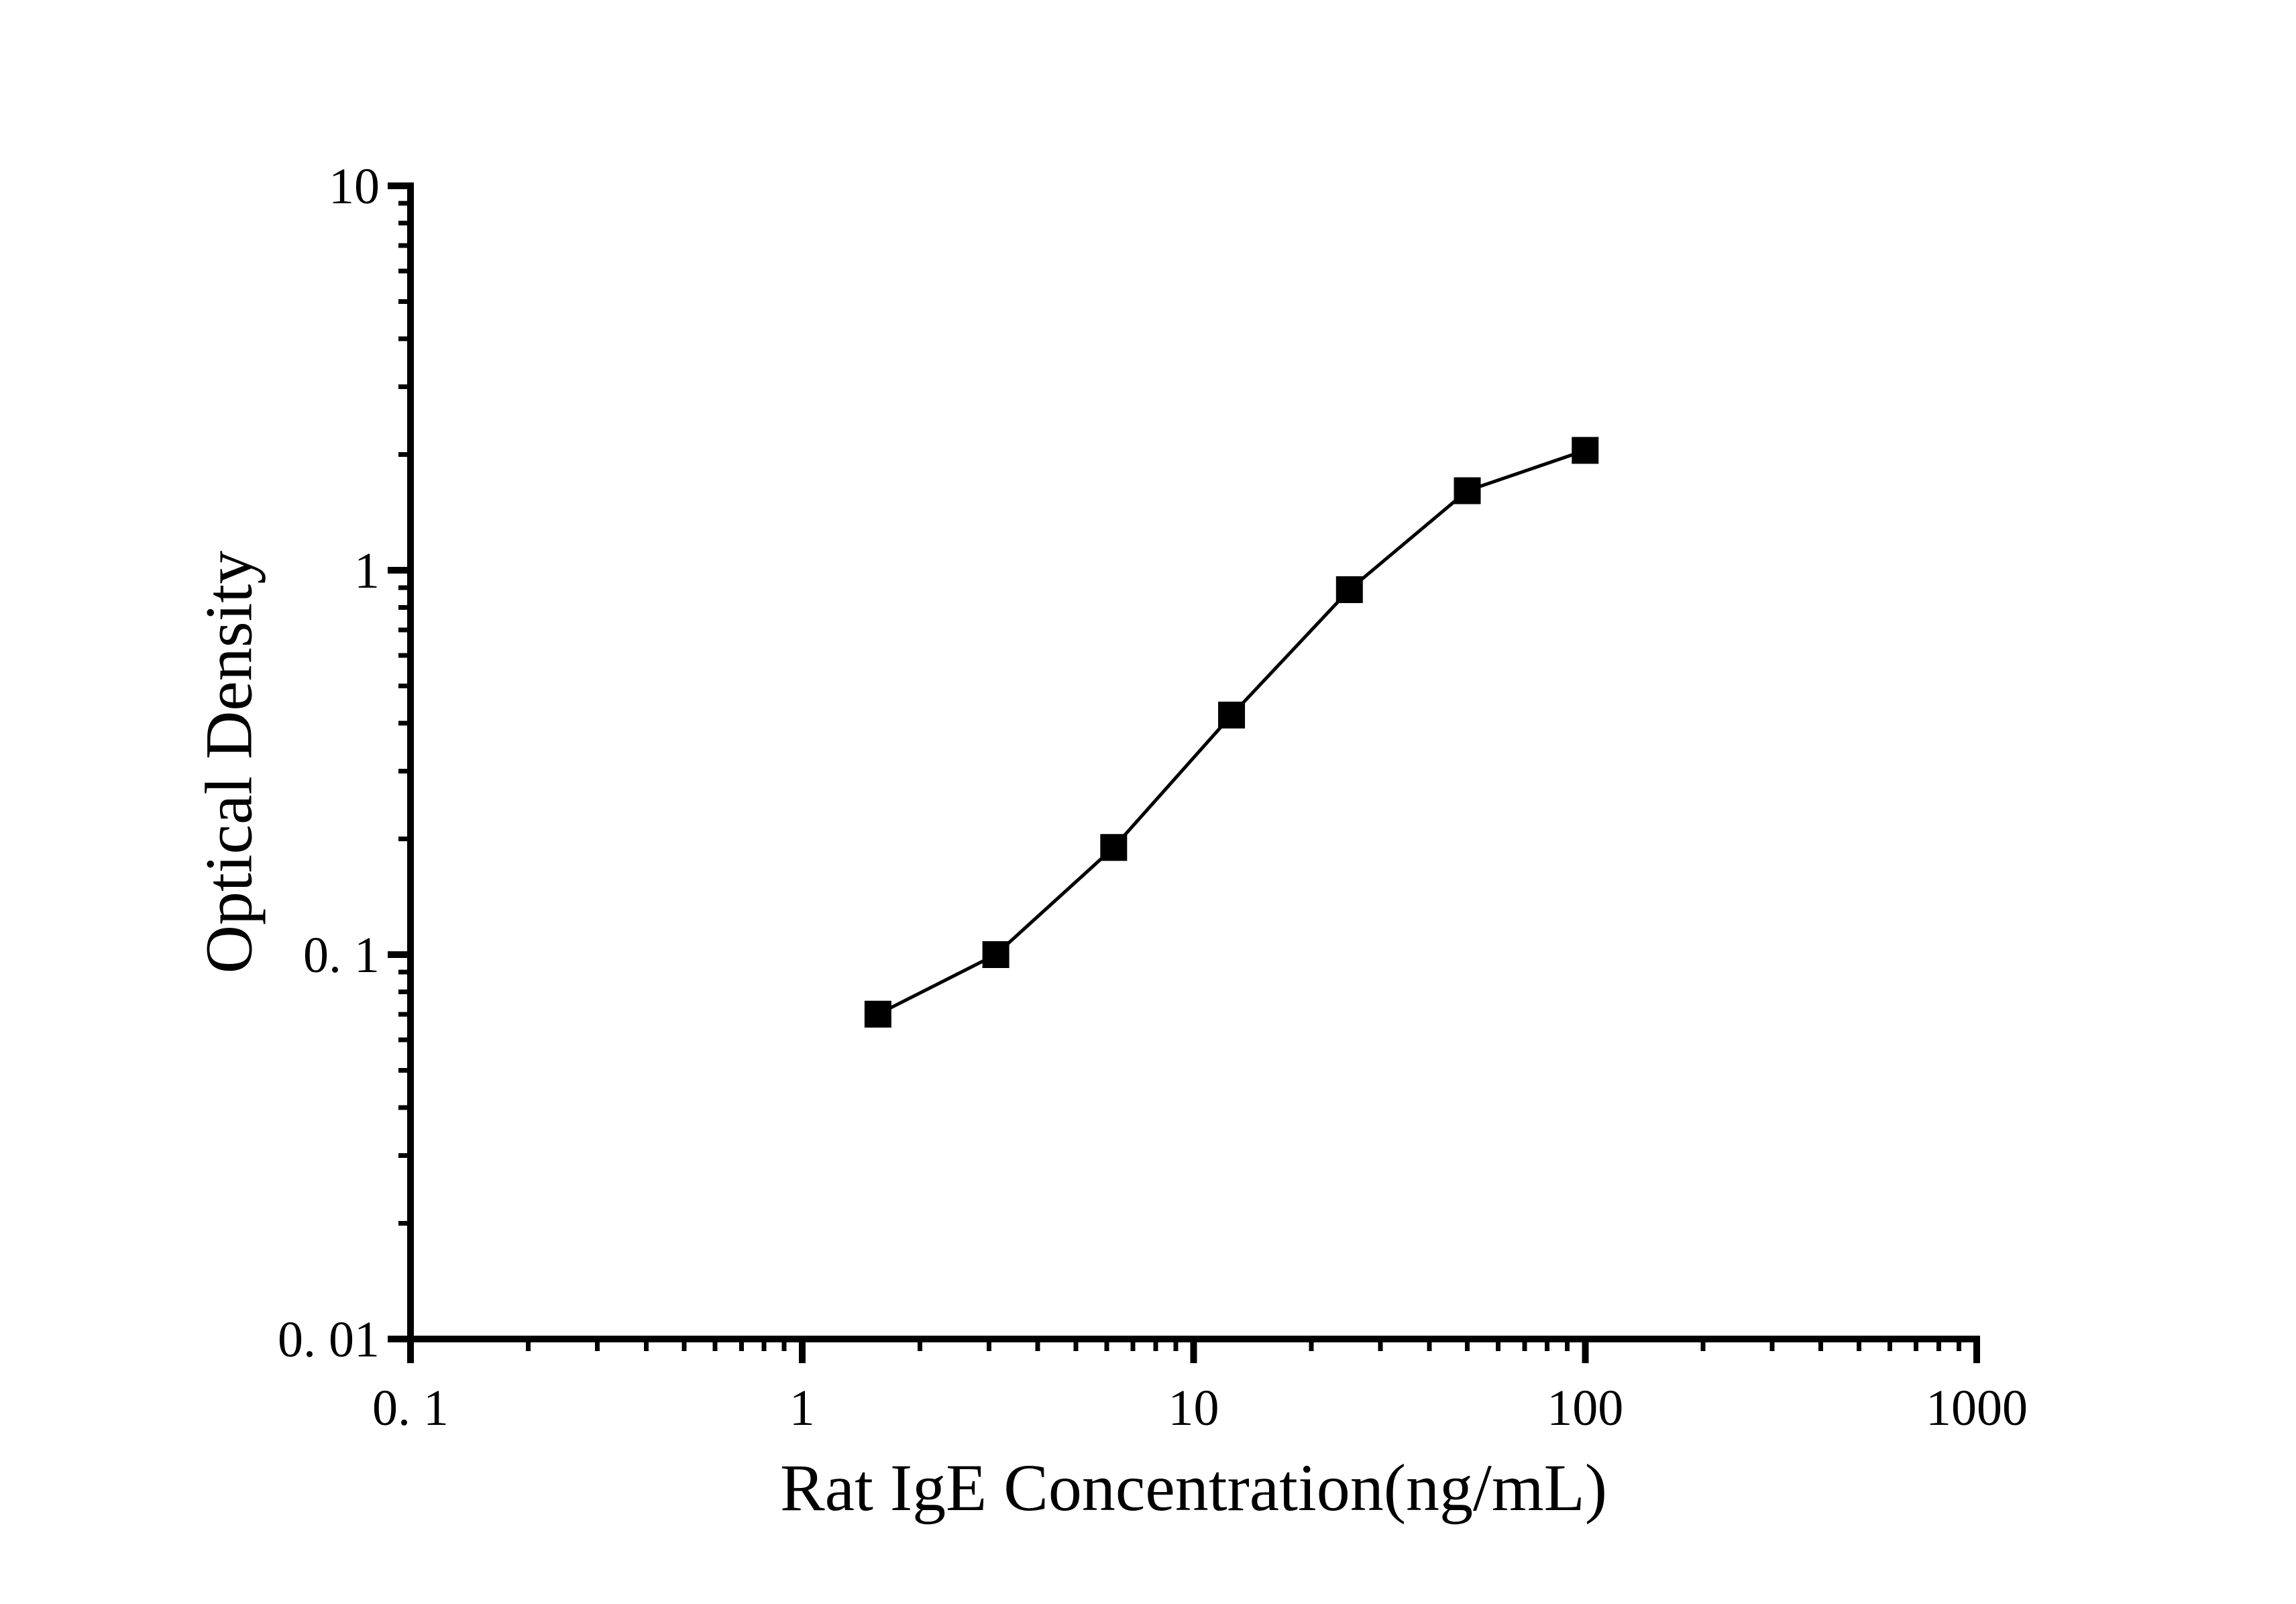  Describe the element at coordinates (329, 1340) in the screenshot. I see `y-tick-label-3: 0. 01` at that location.